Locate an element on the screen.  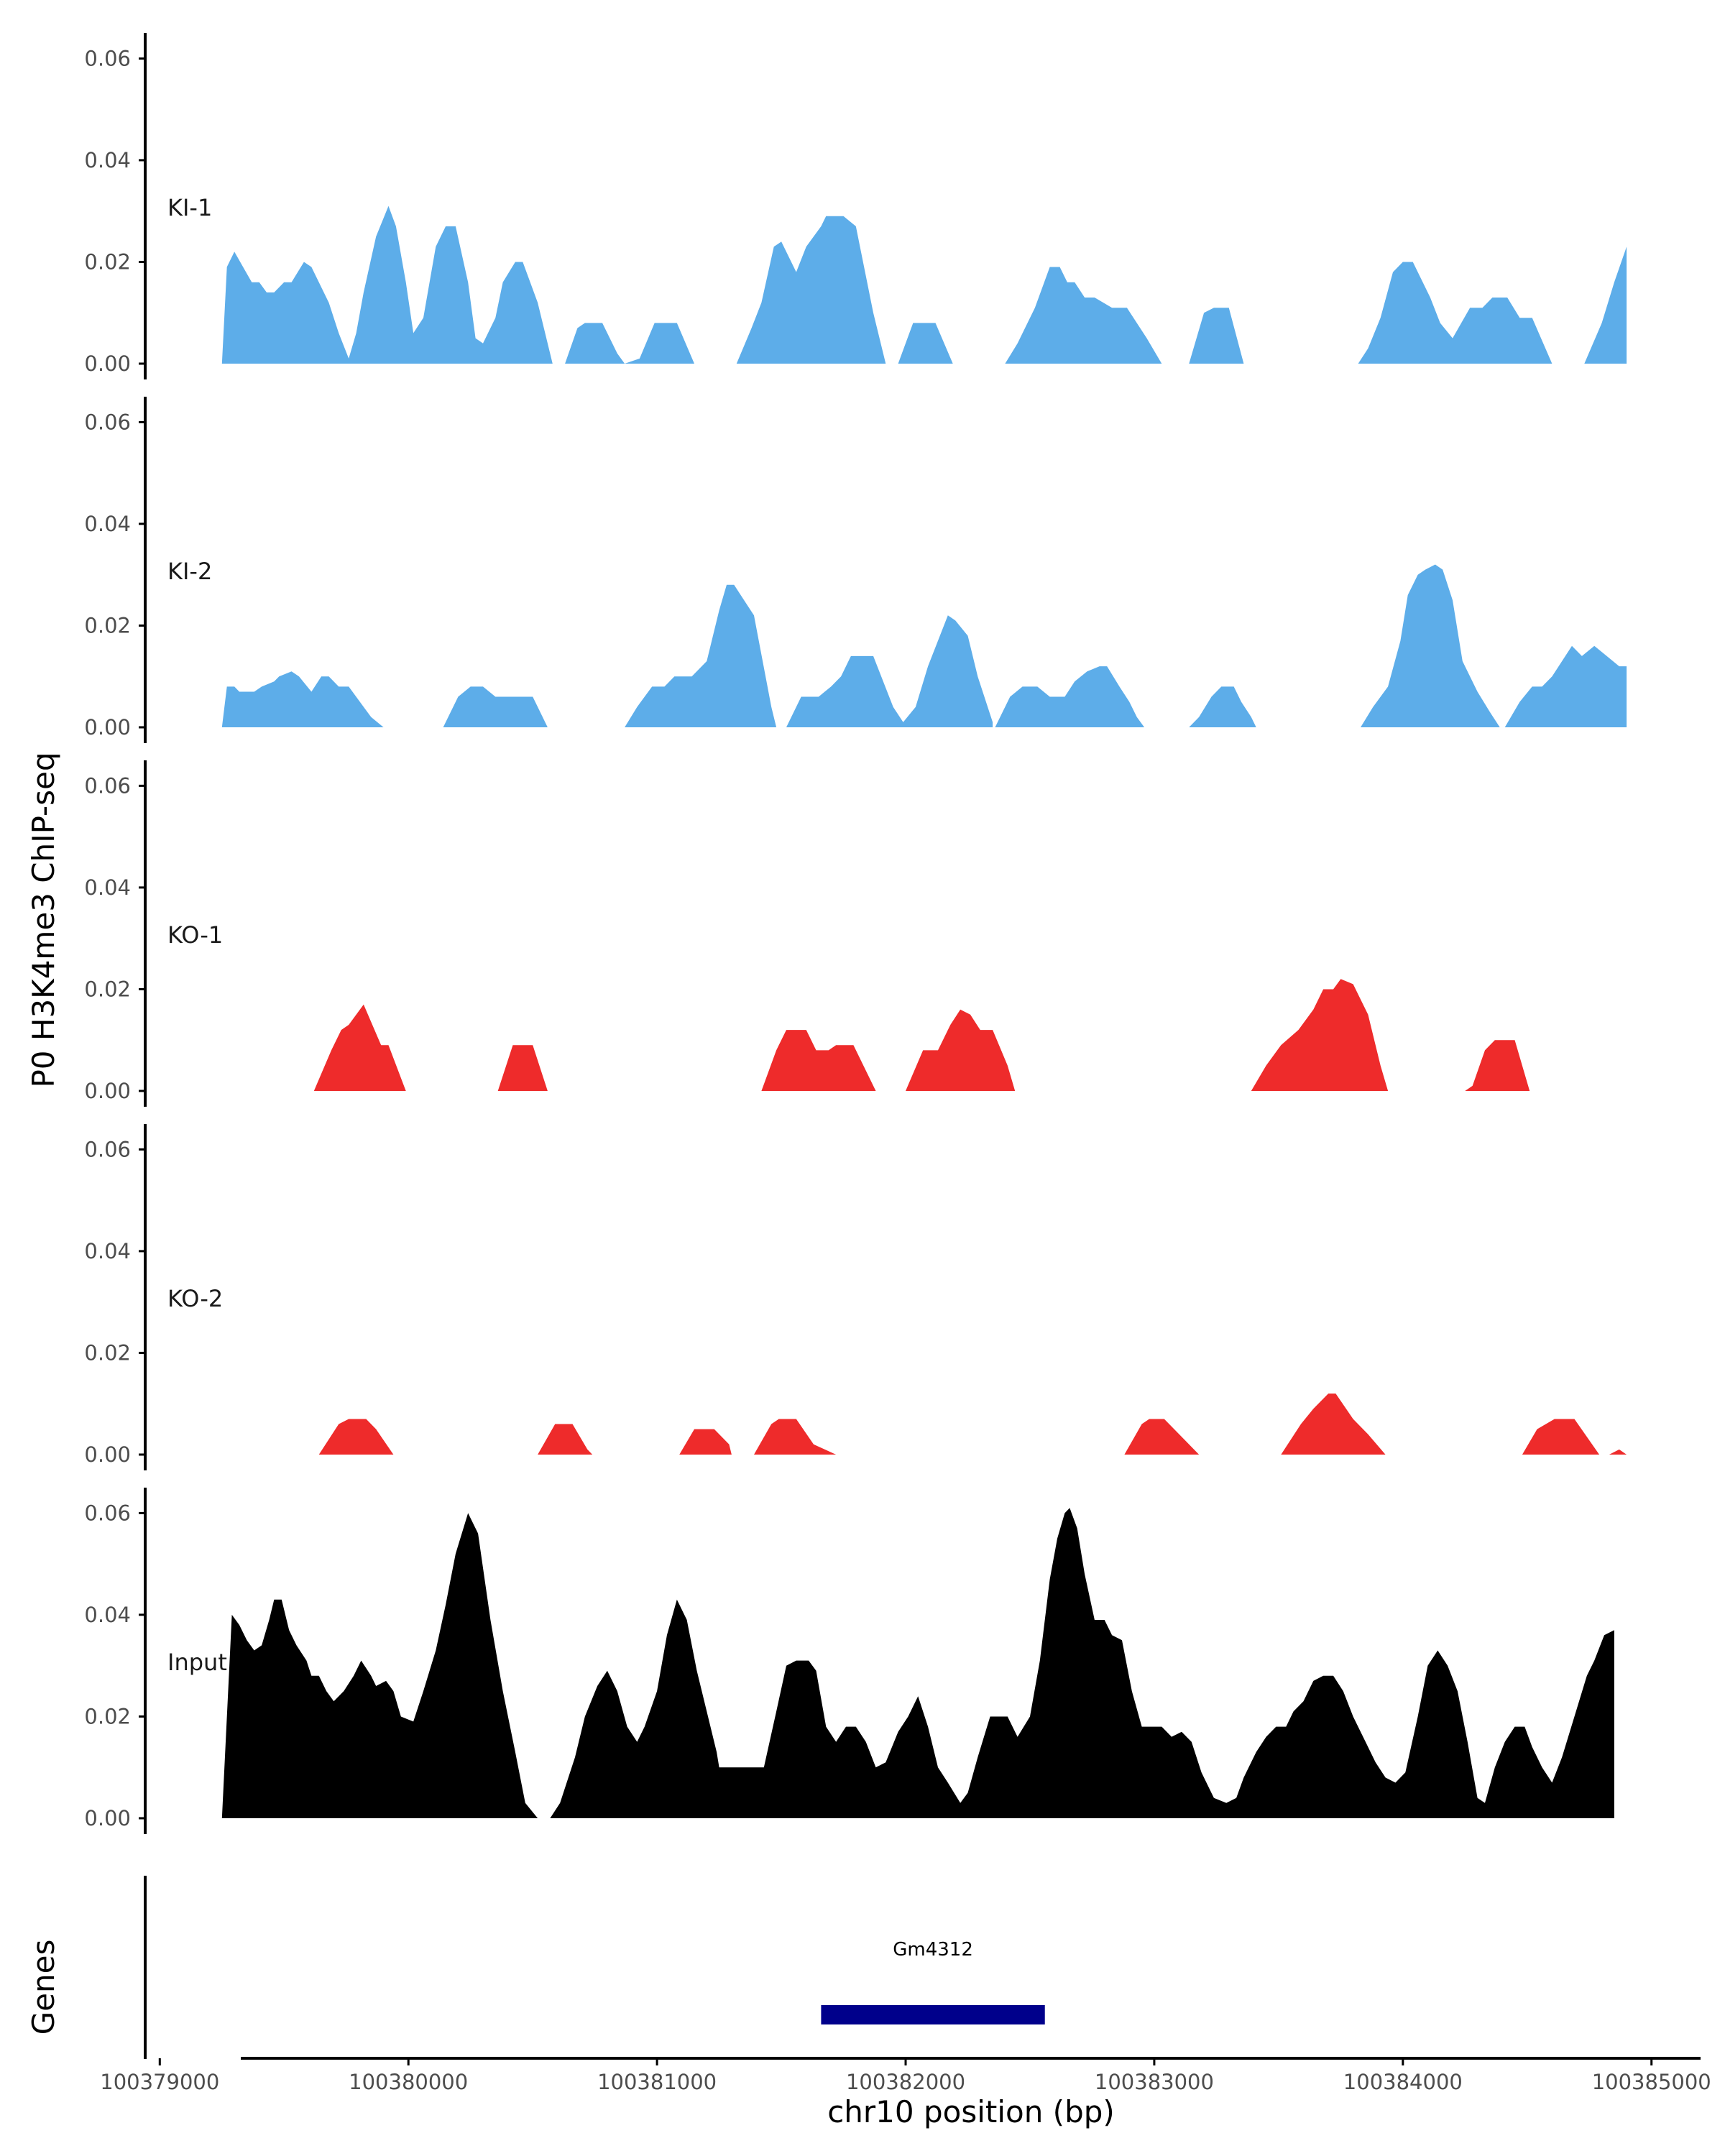
track-ko-2: 0.00 0.02 0.04 0.06 KO-2 is located at coordinates (855, 1297).